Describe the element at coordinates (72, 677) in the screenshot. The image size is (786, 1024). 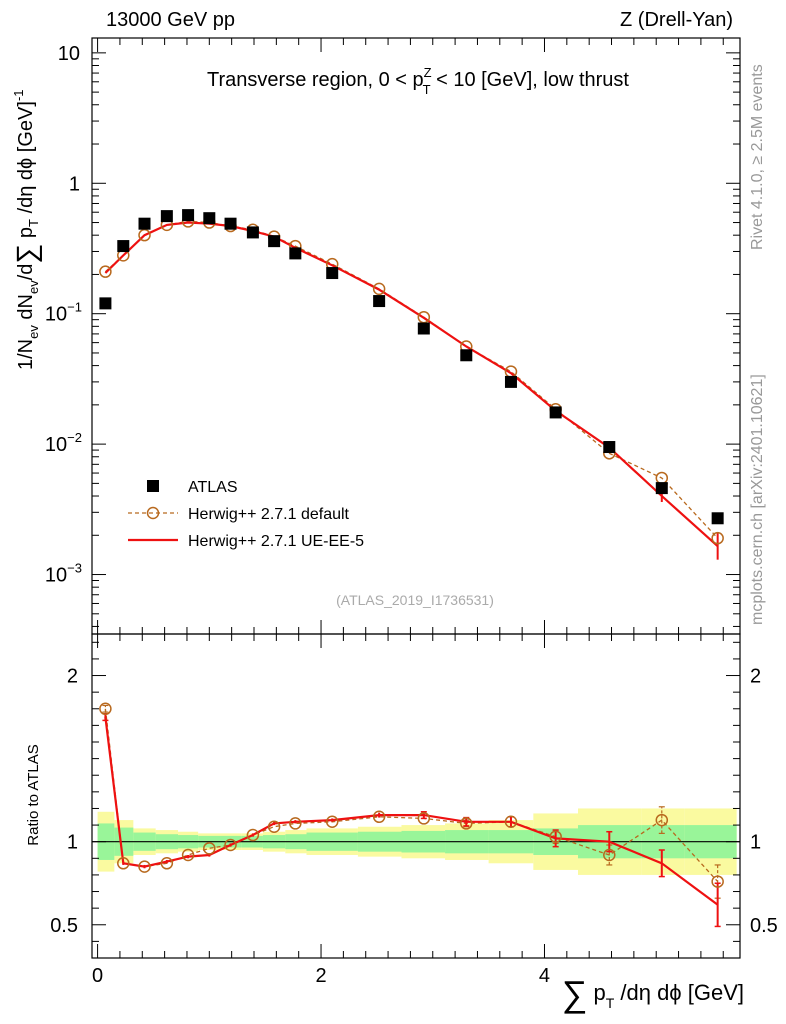
I see `ratio-ytick-label-left-0: 2` at that location.